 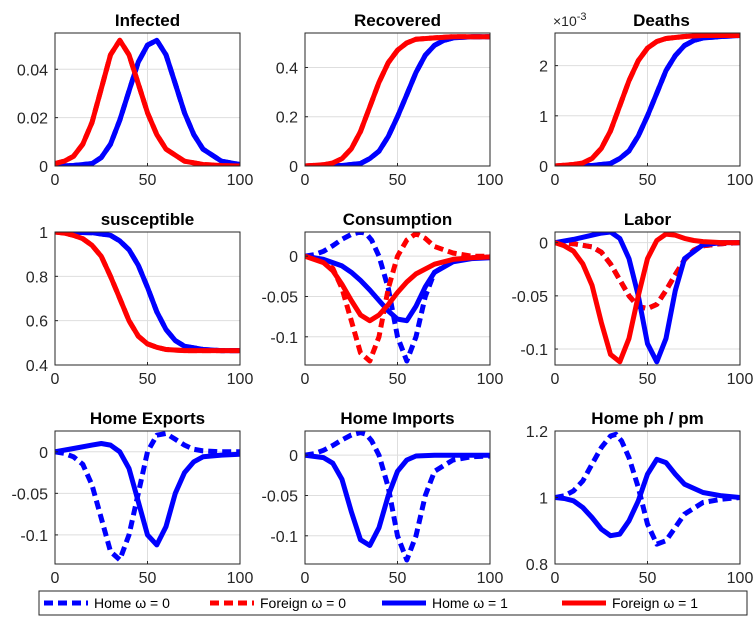 I want to click on legend-label-1: Foreign ω = 0, so click(x=303, y=603).